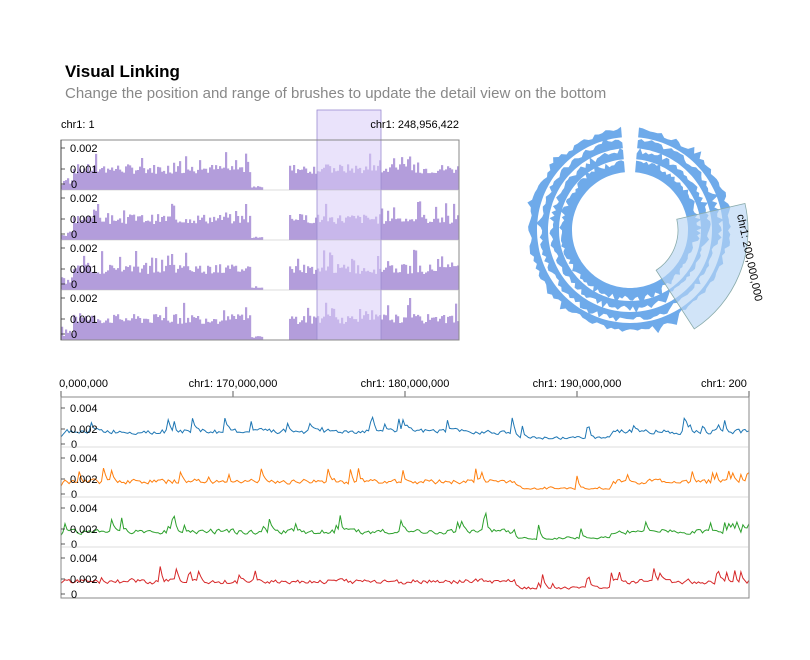  I want to click on overview-x-end-label: chr1: 248,956,422, so click(414, 125).